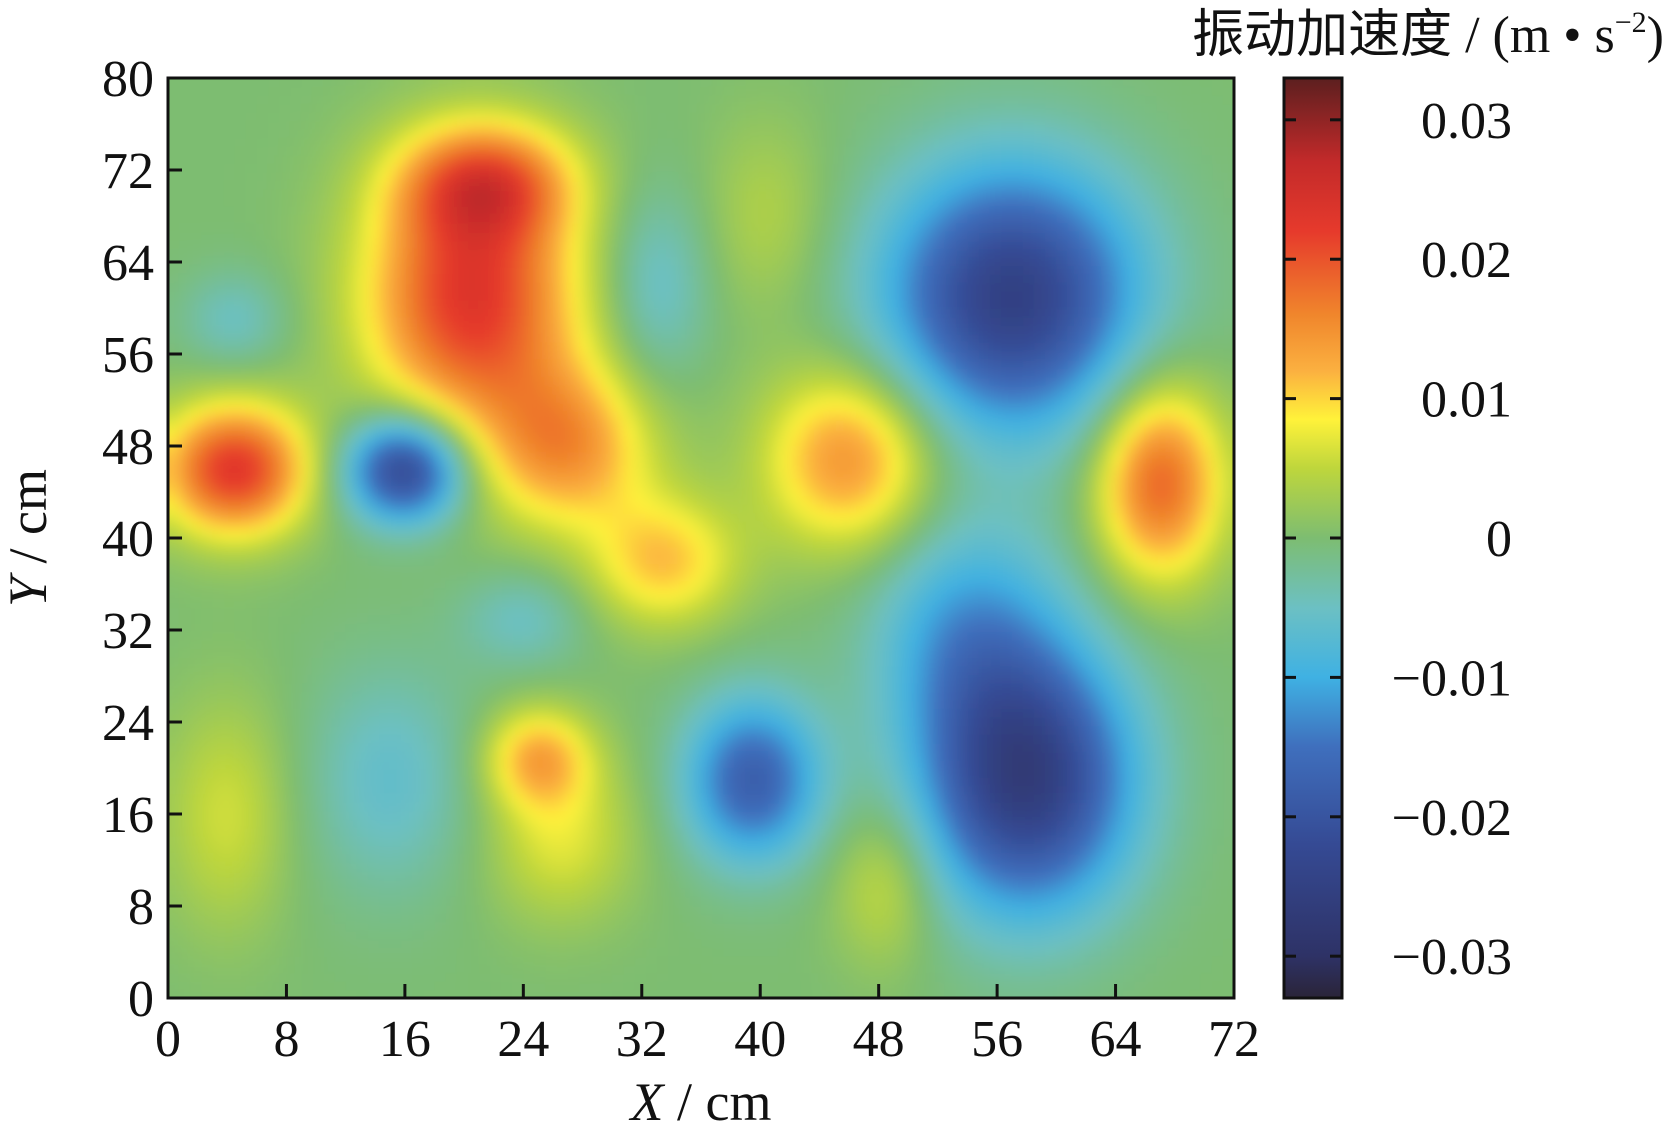  I want to click on colorbar-tick-label: 0, so click(1499, 539).